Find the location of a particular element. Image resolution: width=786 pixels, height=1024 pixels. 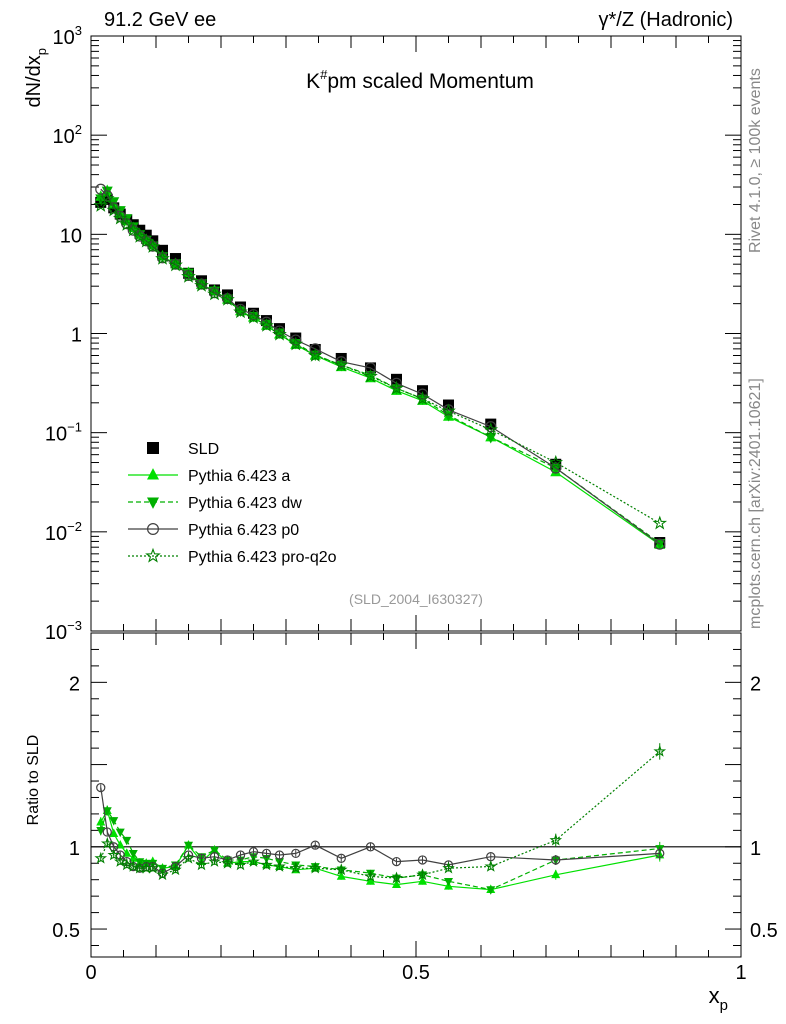

ratio-series-pythia-6-423-dw is located at coordinates (380, 850).